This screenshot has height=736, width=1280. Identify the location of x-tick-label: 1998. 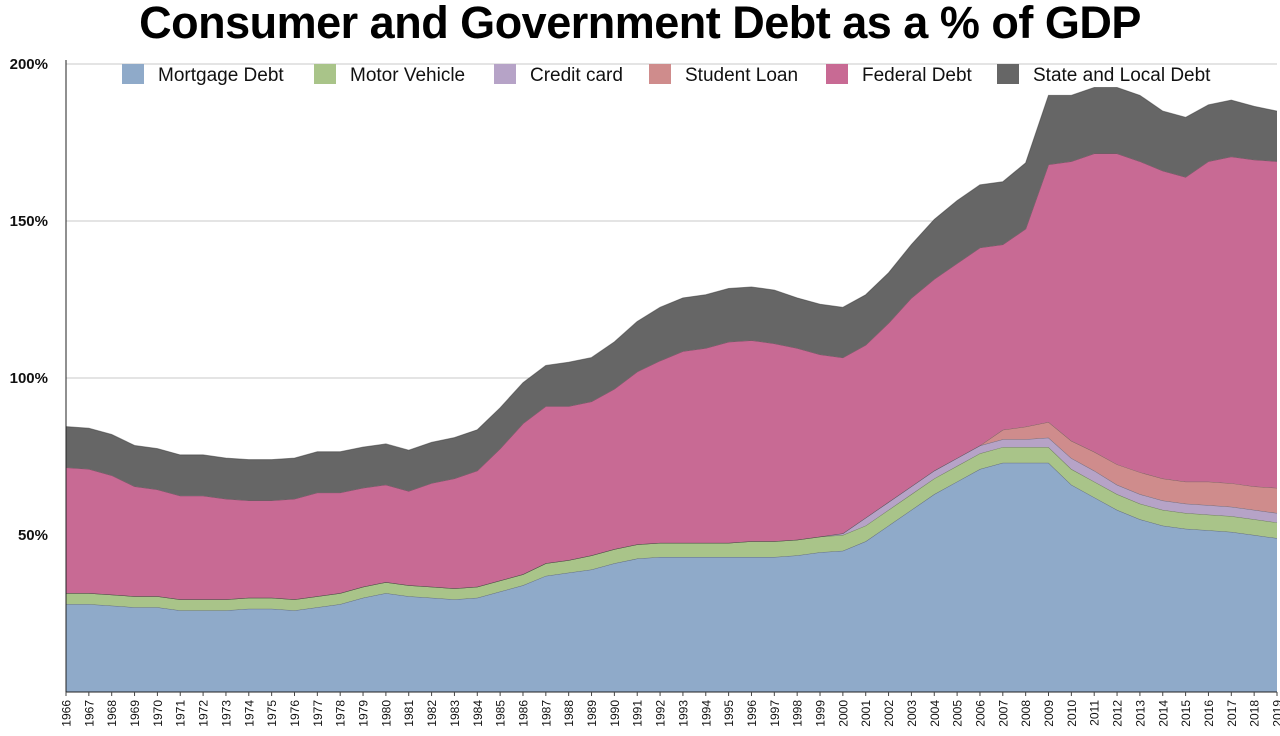
(798, 713).